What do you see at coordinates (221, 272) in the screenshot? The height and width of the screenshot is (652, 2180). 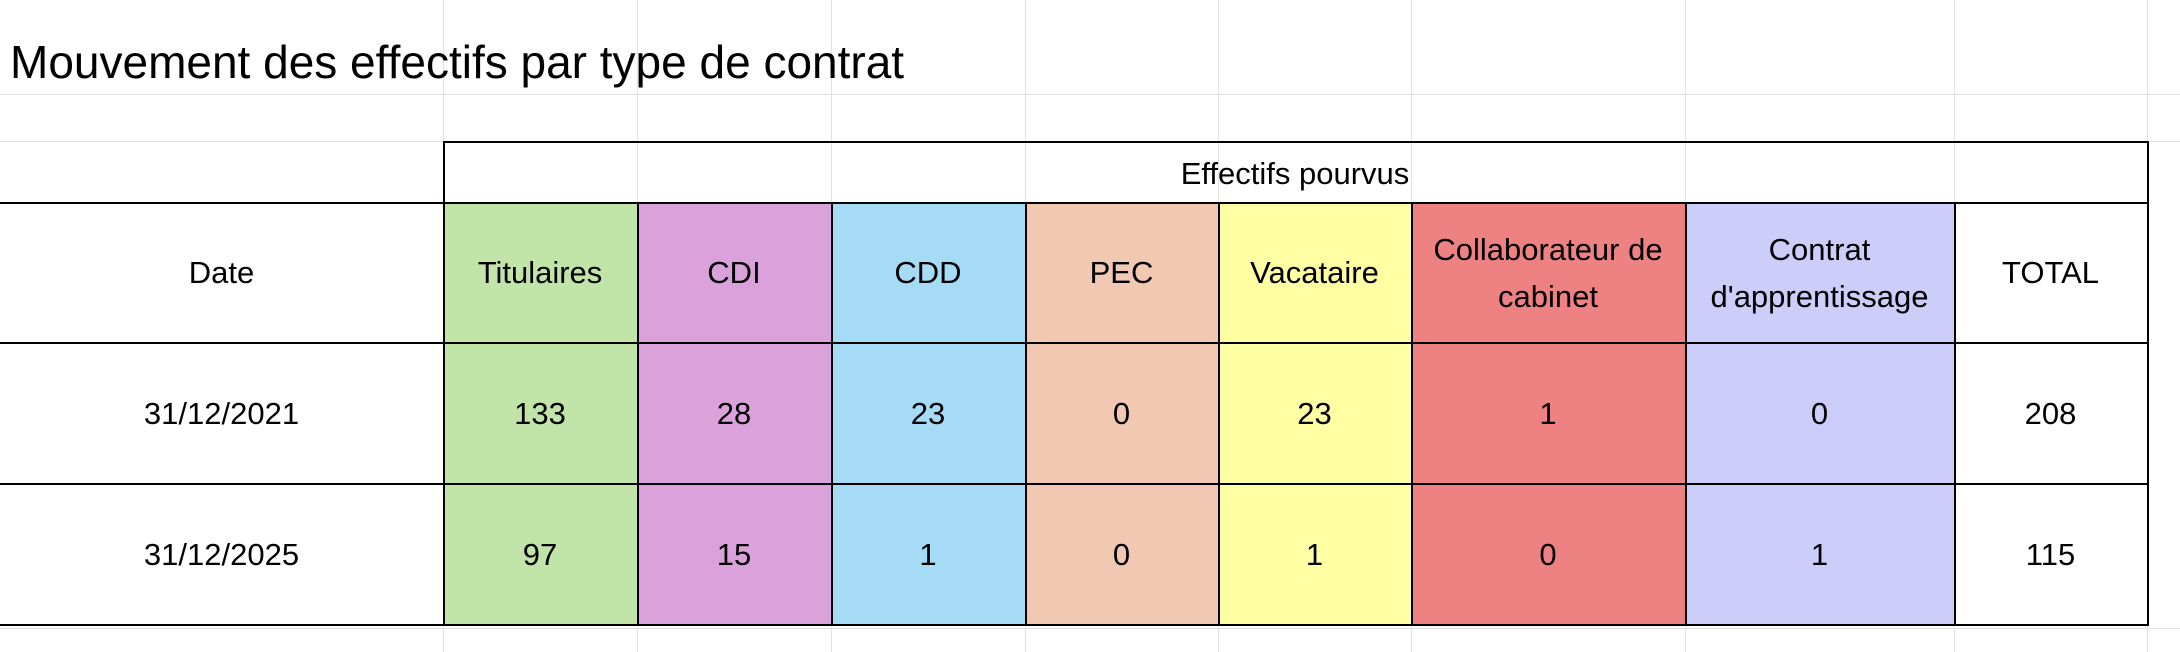 I see `date-column-header: Date` at bounding box center [221, 272].